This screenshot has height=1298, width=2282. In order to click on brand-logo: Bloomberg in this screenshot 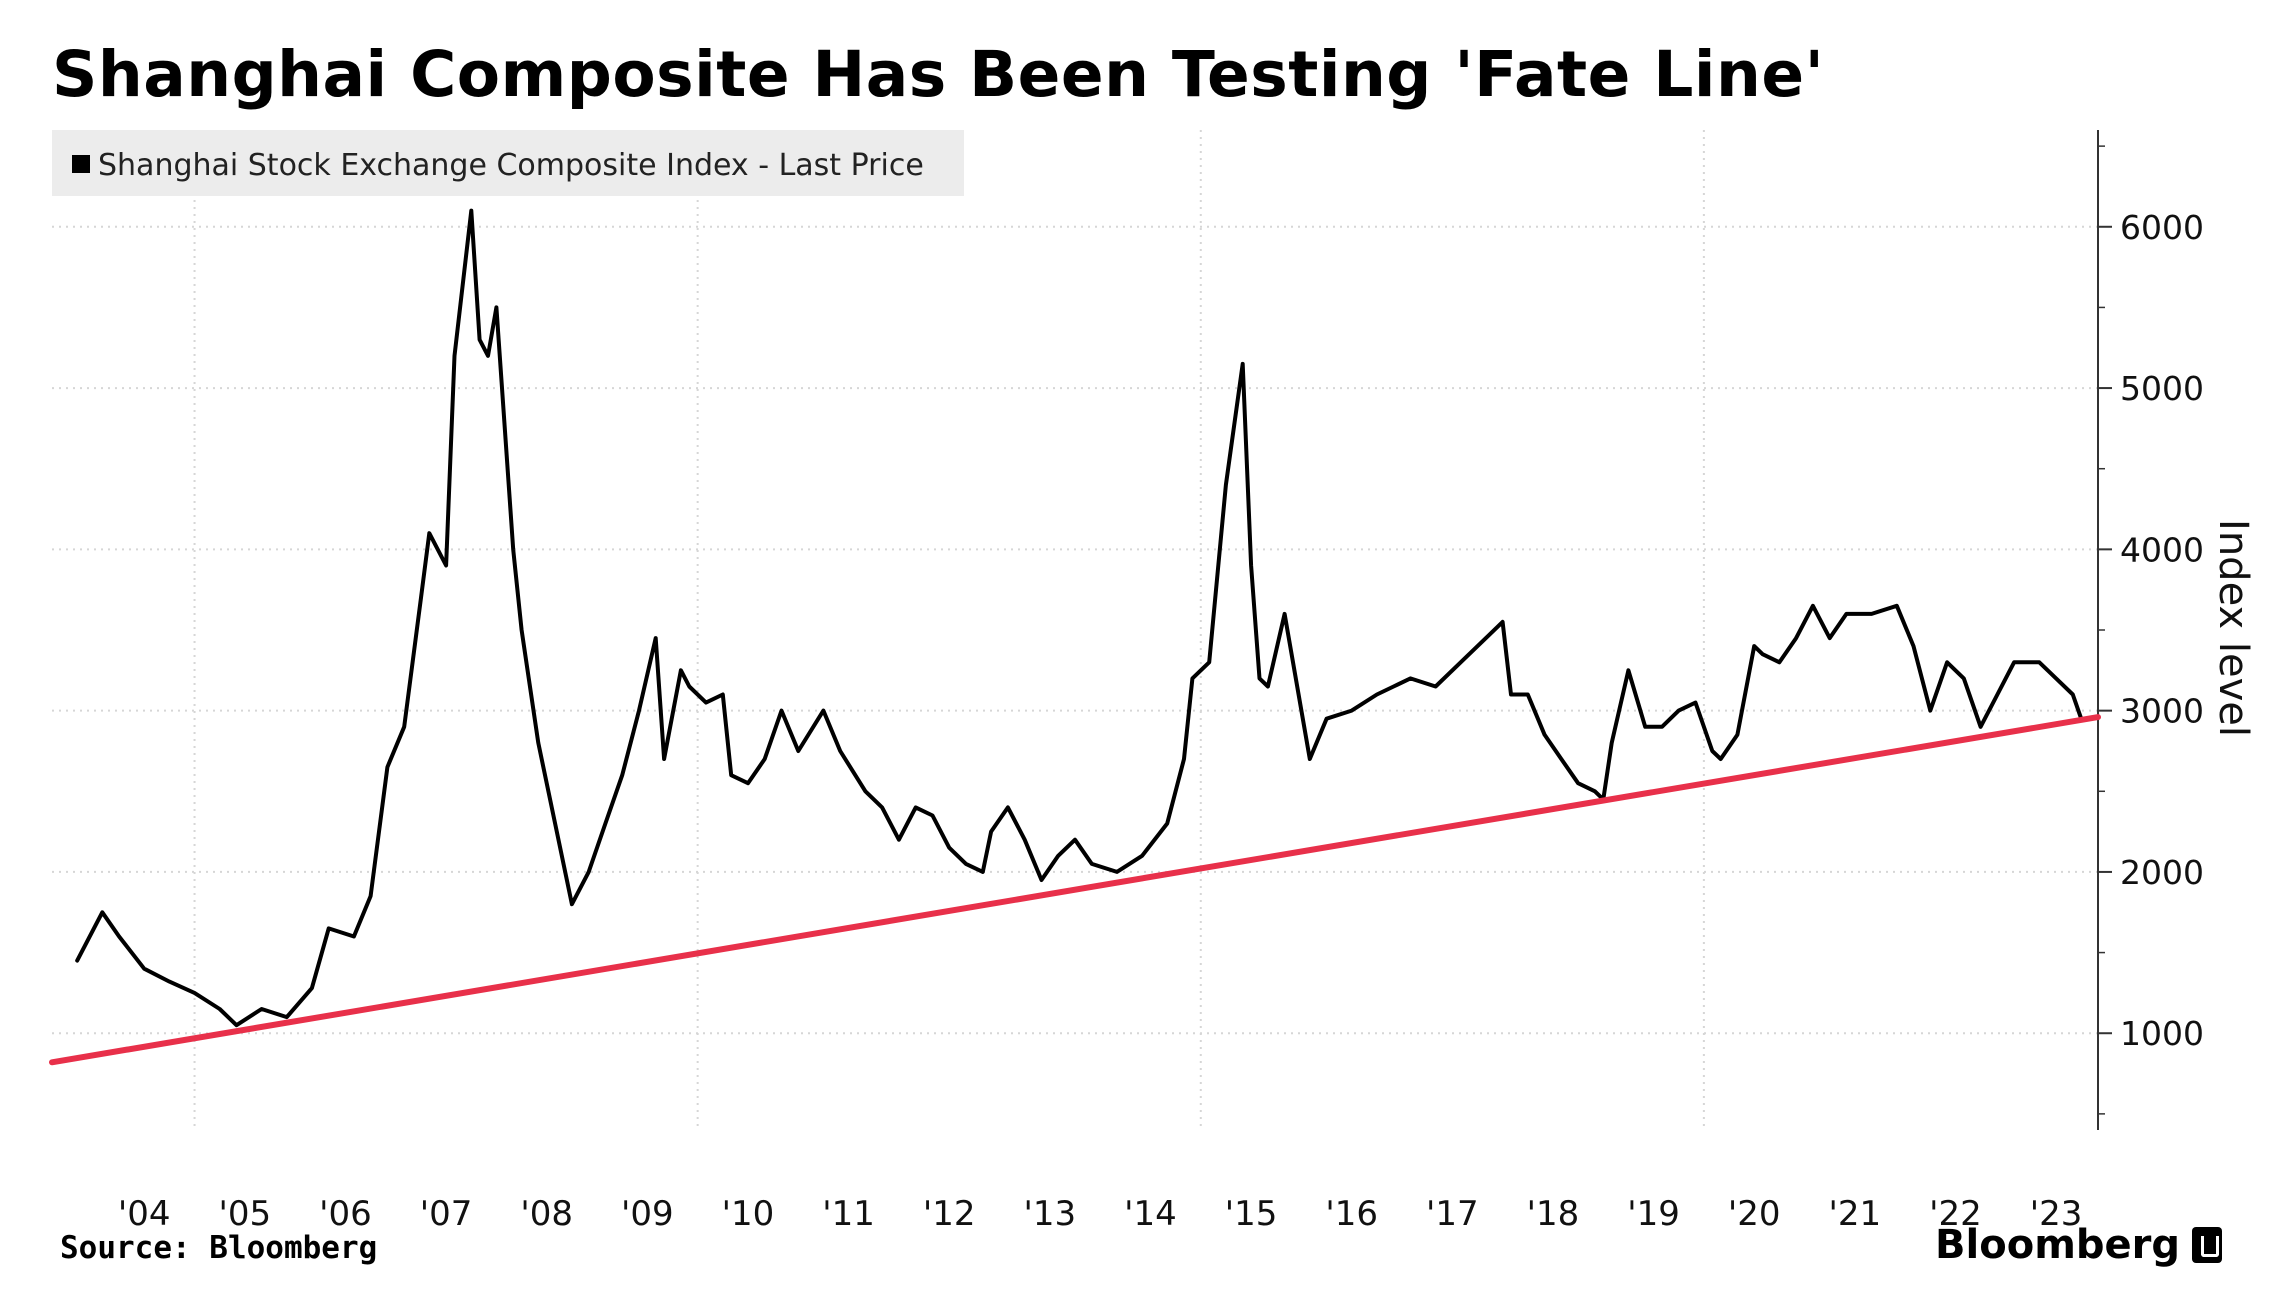, I will do `click(2078, 1245)`.